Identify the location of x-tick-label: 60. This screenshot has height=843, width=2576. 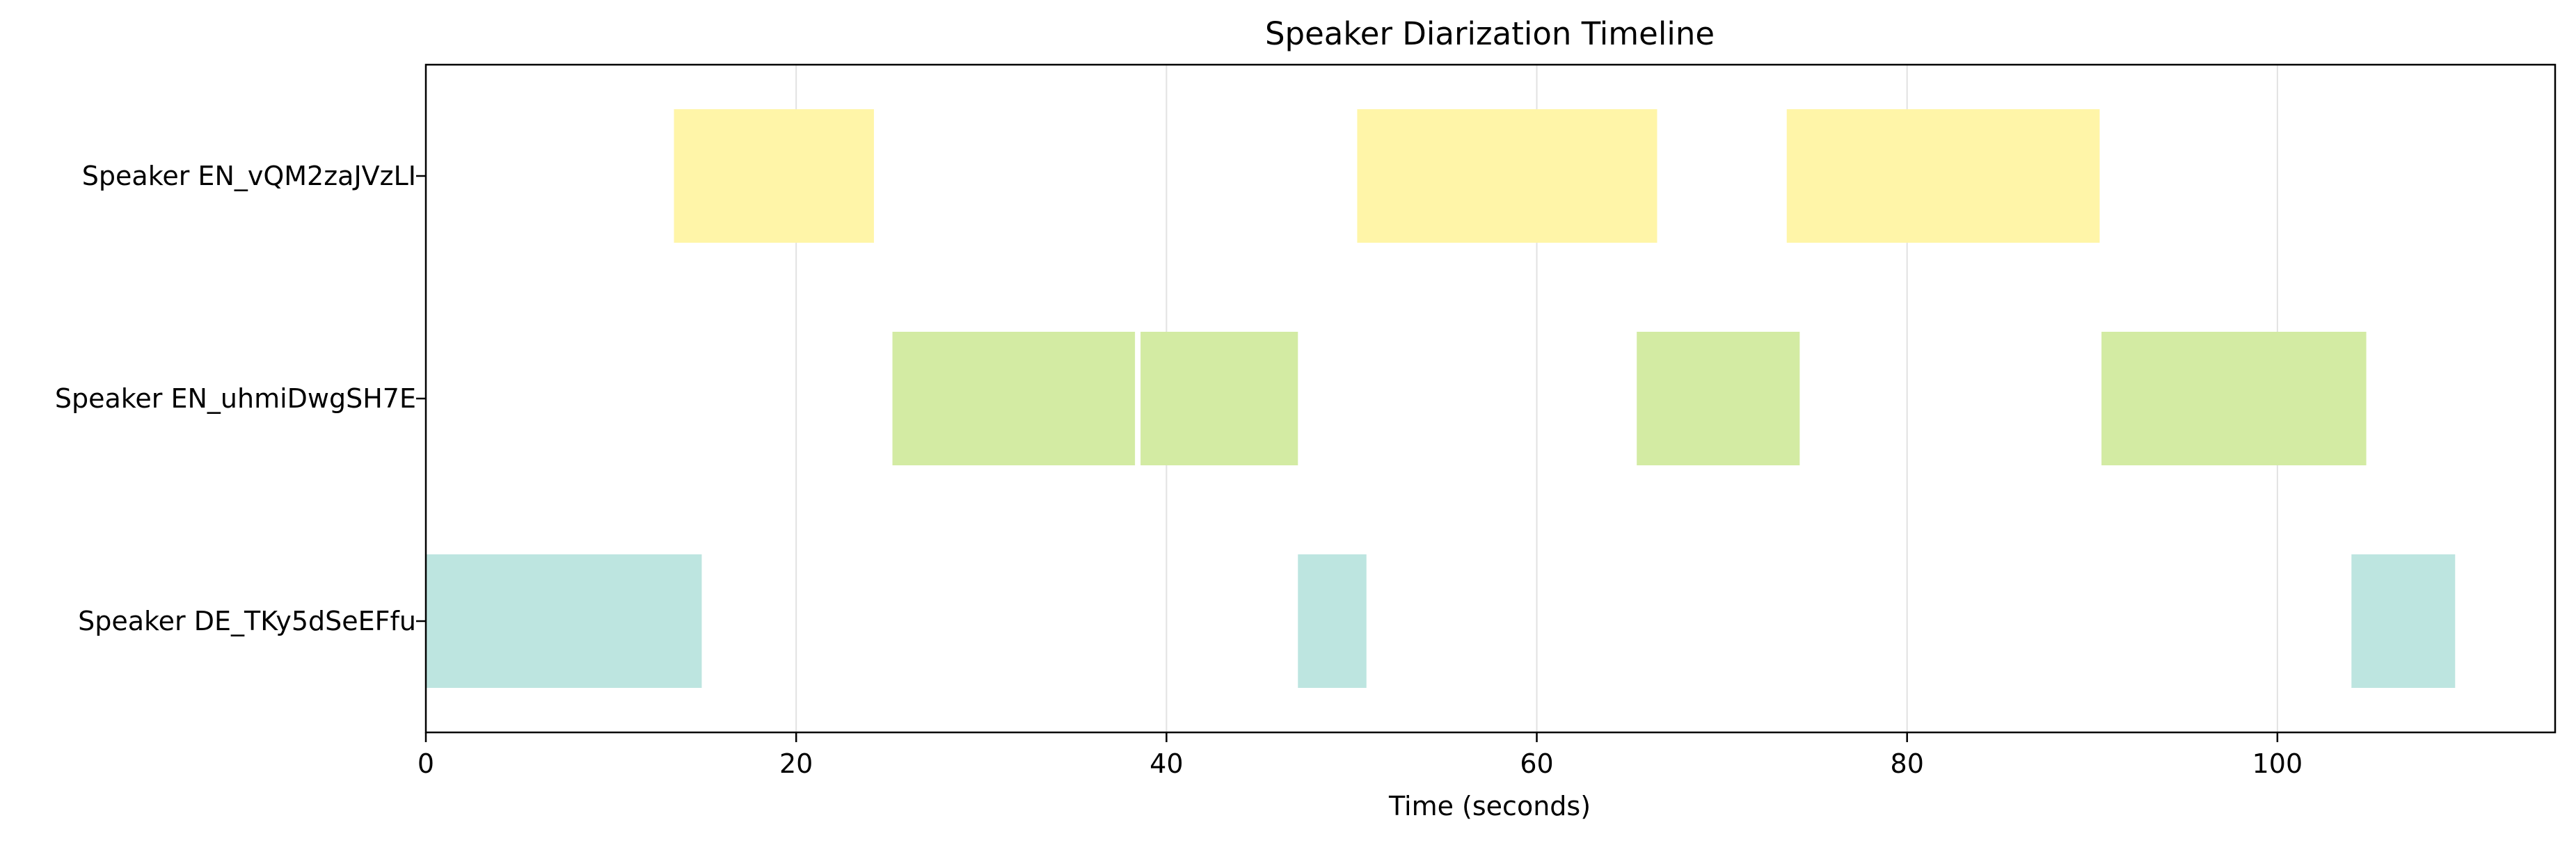
(1536, 763).